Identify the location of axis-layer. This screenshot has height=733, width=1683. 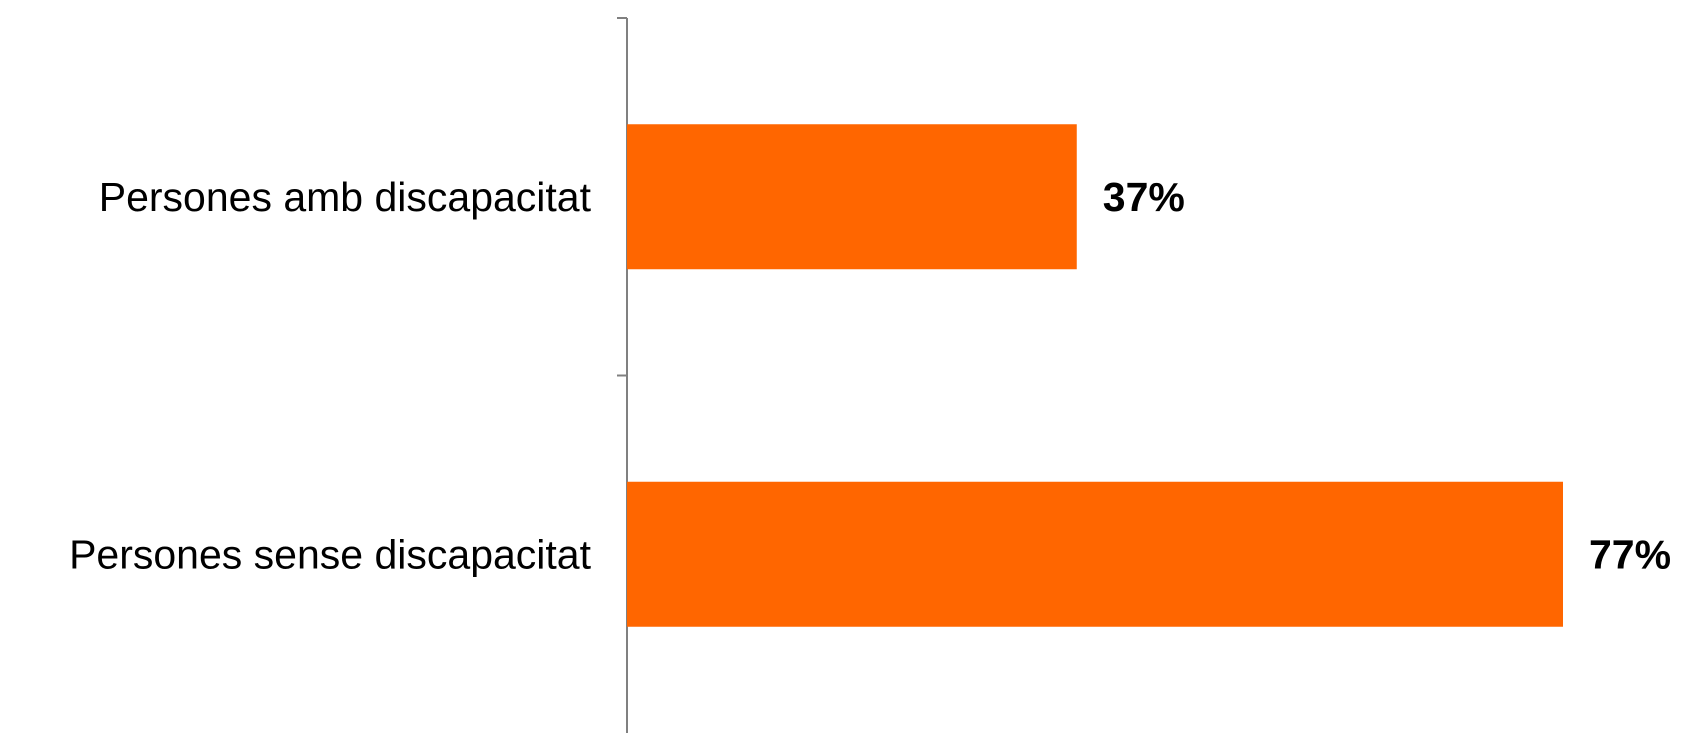
(622, 375).